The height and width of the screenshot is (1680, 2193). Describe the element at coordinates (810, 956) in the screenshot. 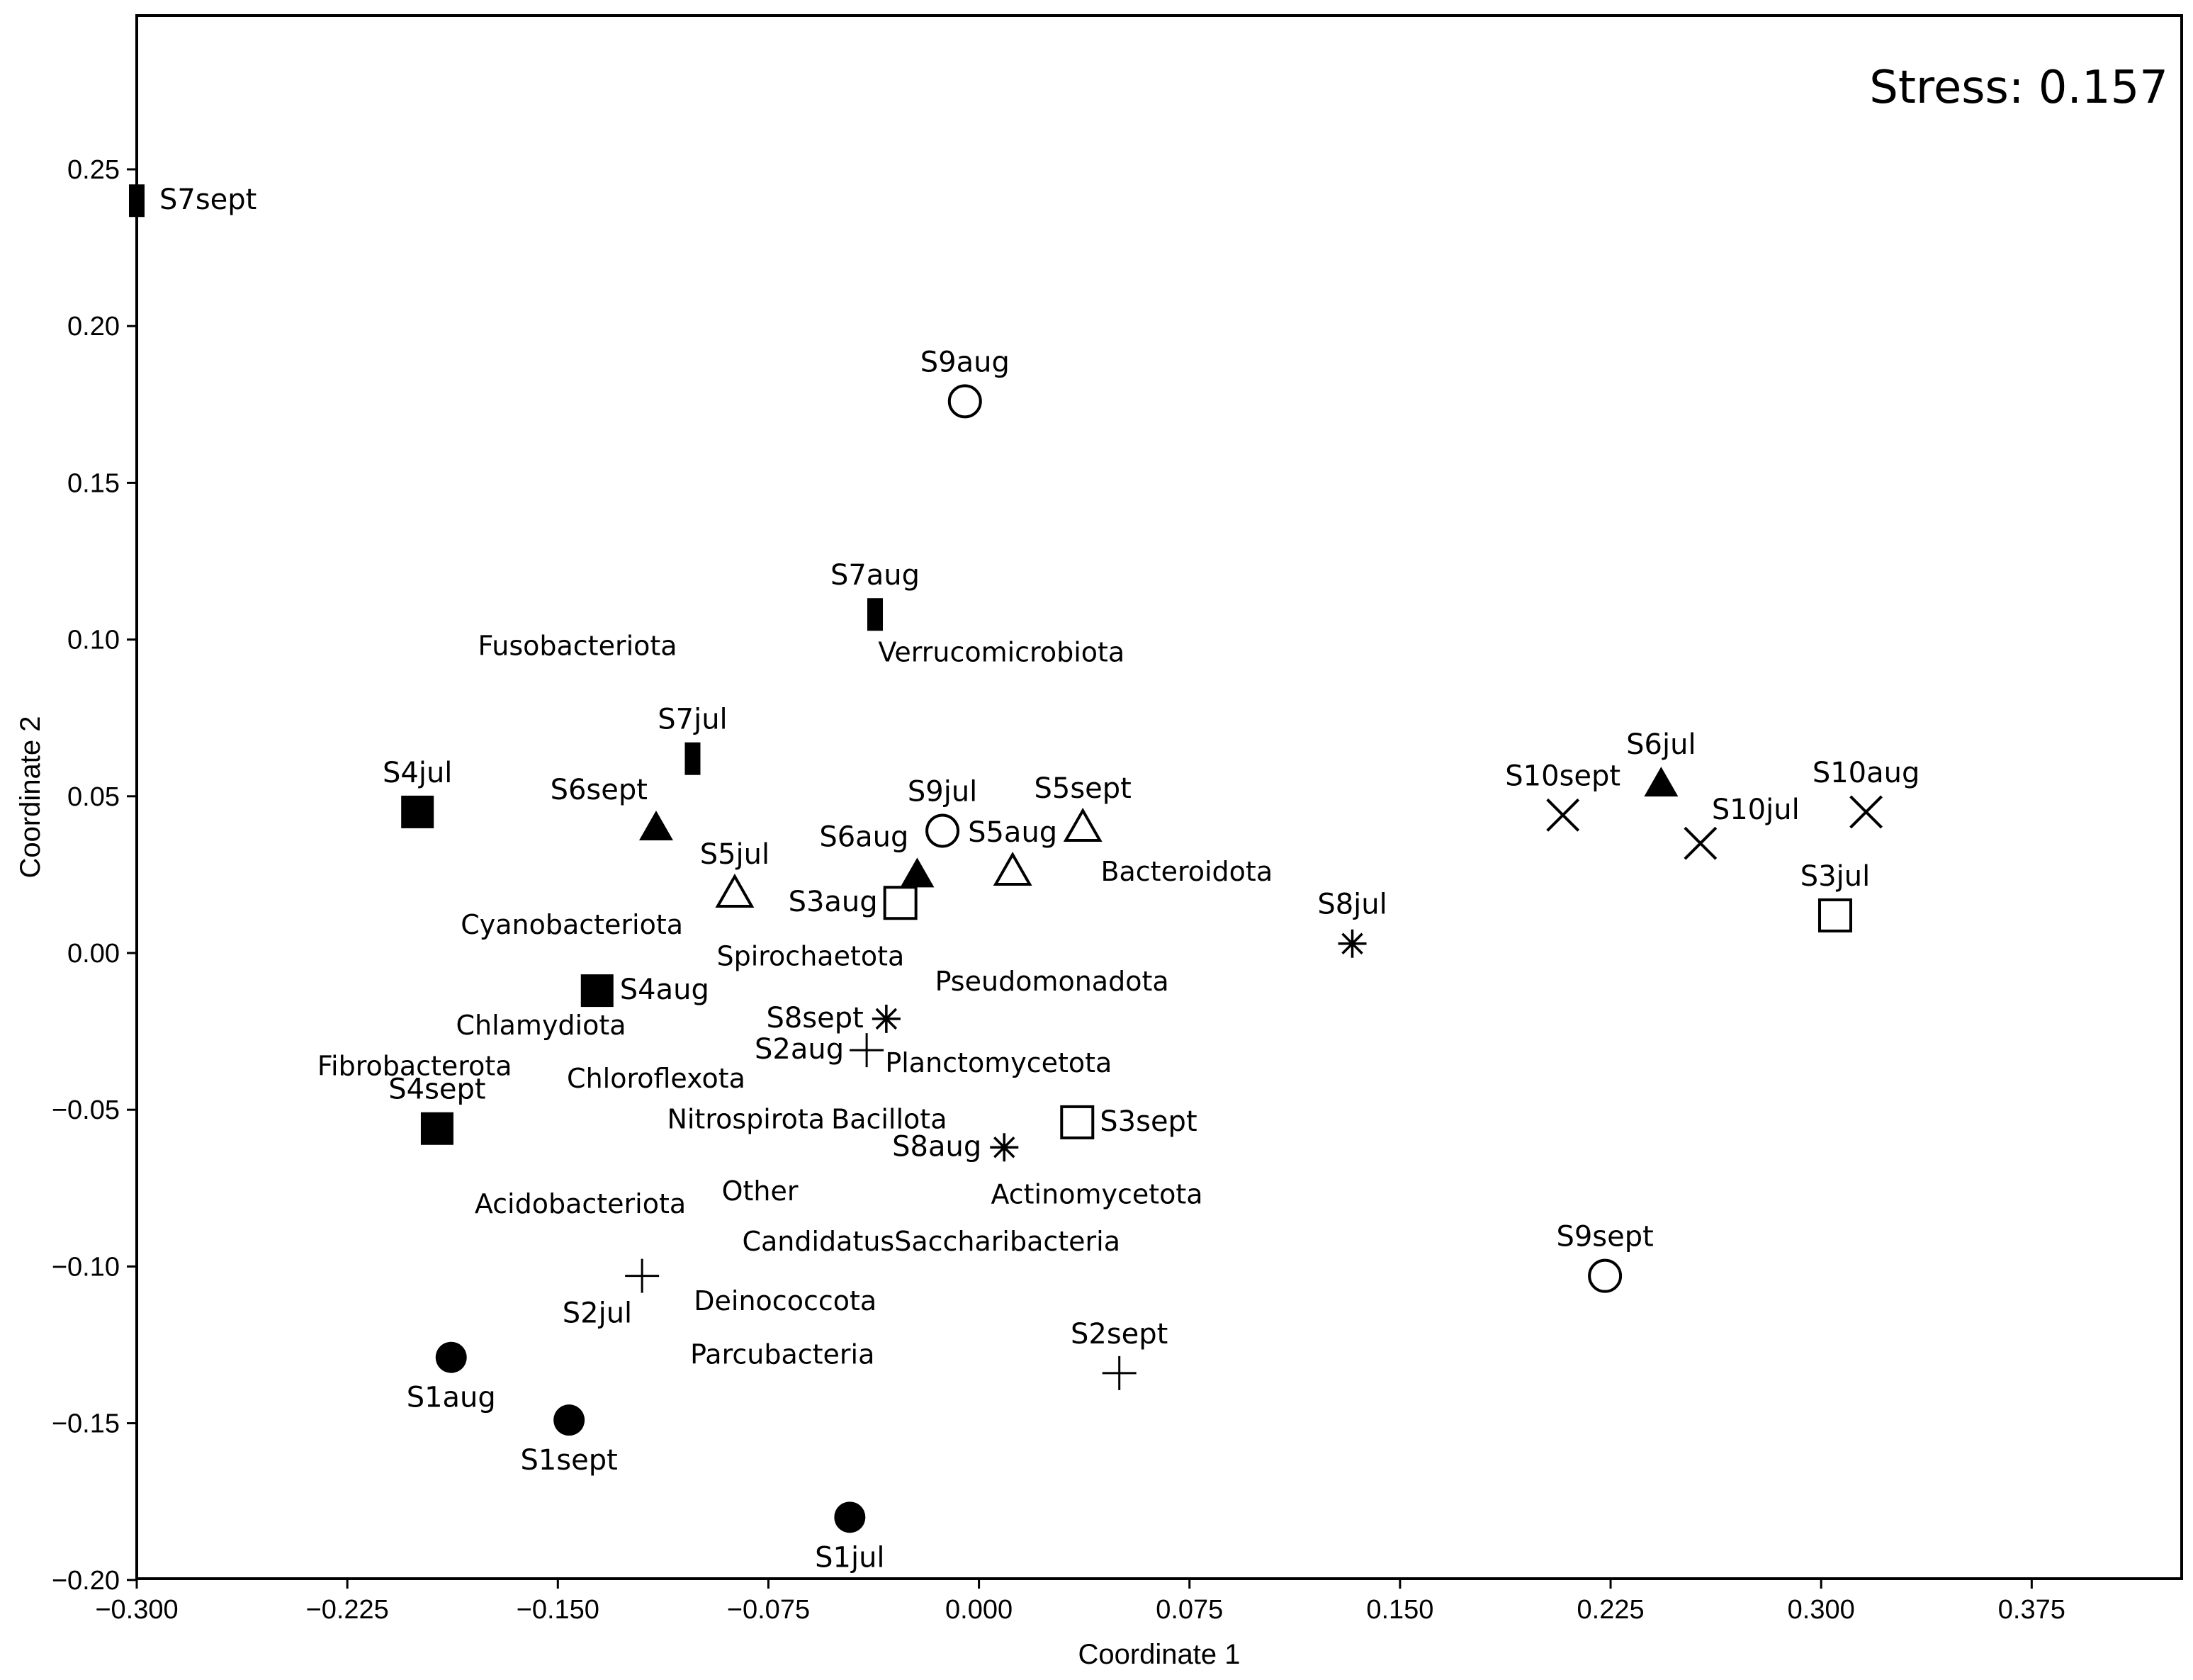

I see `variable-label: Spirochaetota` at that location.